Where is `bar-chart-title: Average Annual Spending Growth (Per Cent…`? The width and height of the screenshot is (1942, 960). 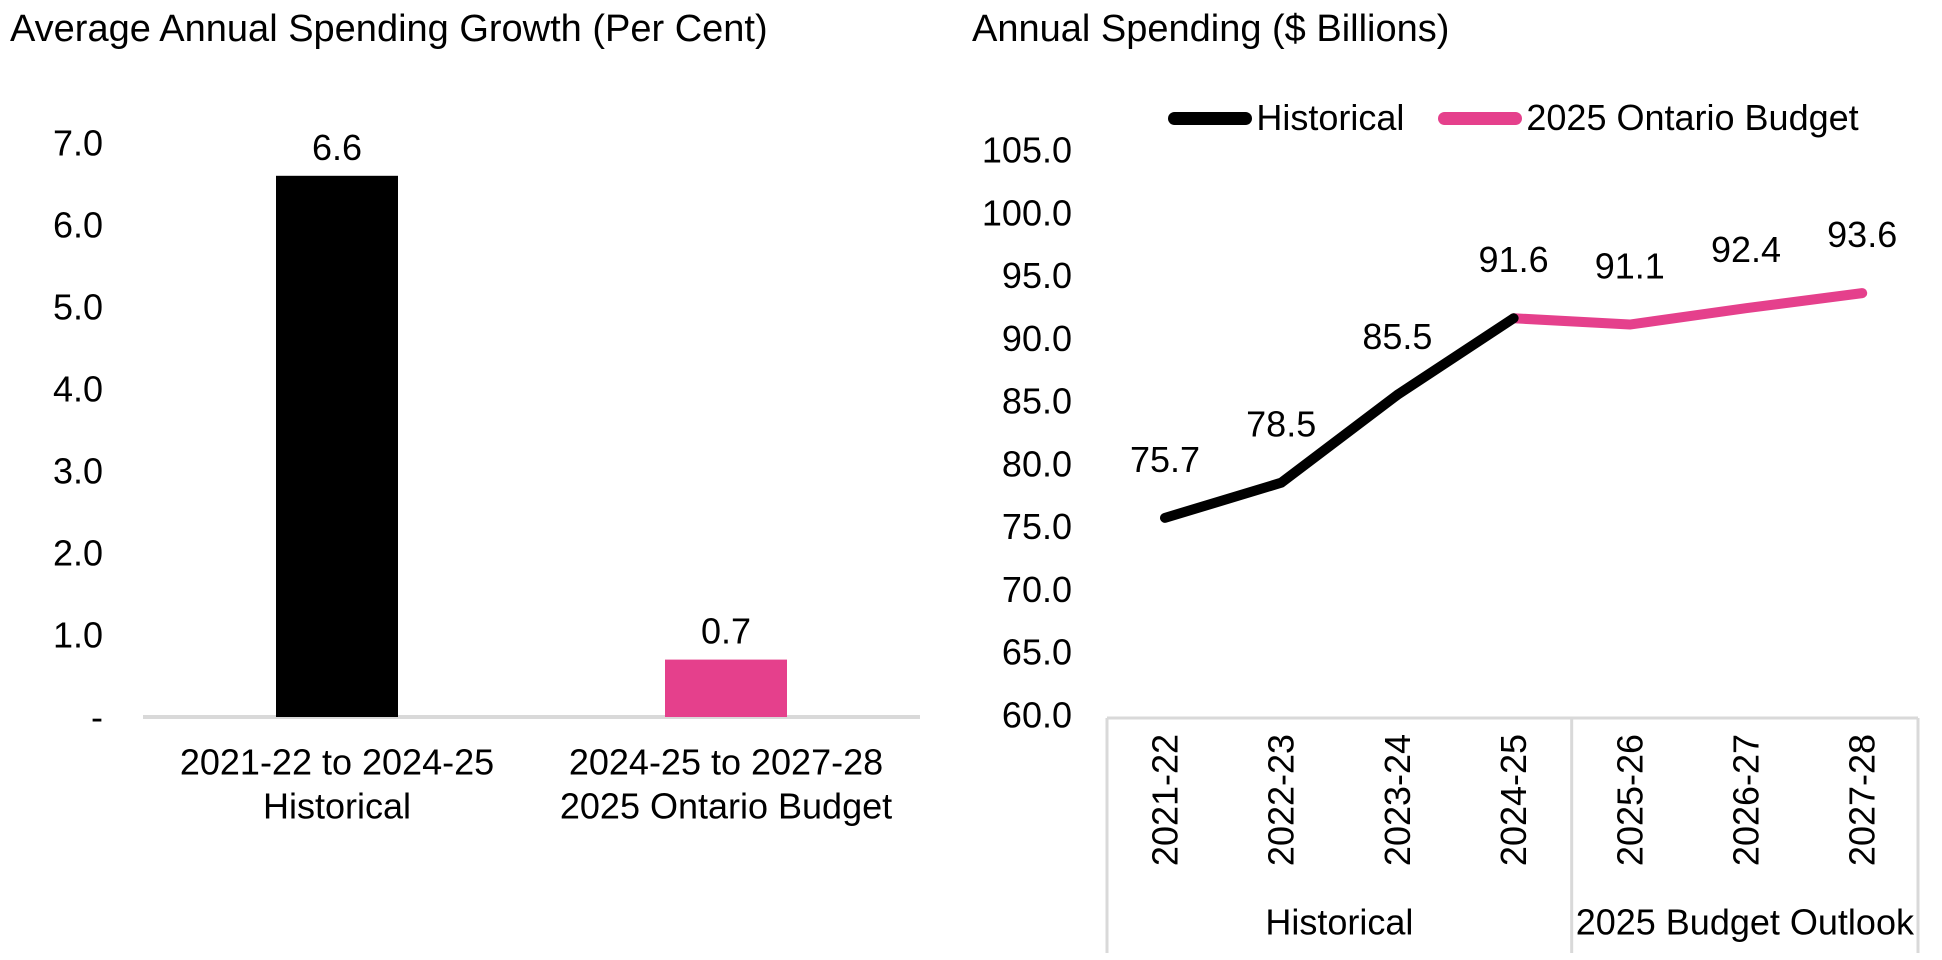
bar-chart-title: Average Annual Spending Growth (Per Cent… is located at coordinates (389, 29).